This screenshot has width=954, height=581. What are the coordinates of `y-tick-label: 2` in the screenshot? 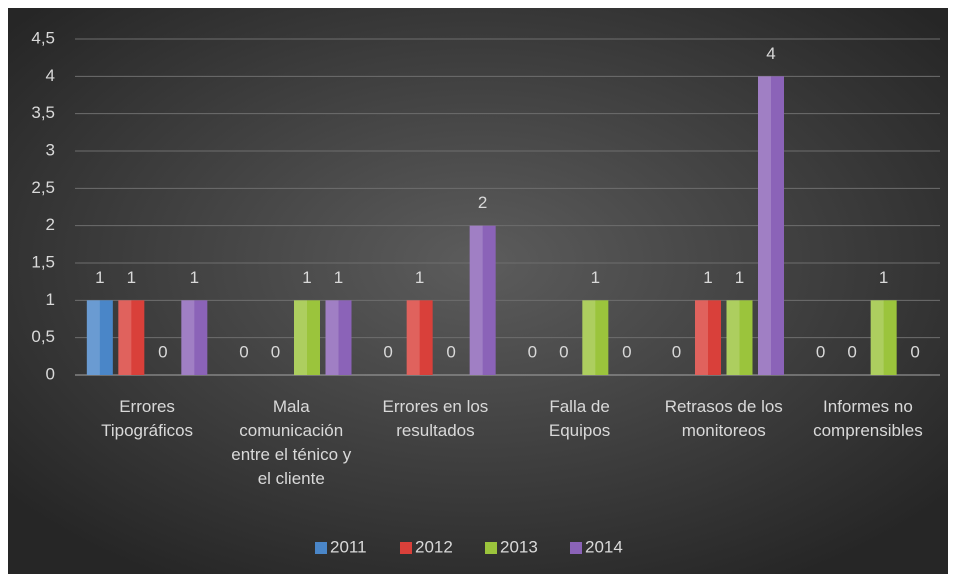 It's located at (50, 224).